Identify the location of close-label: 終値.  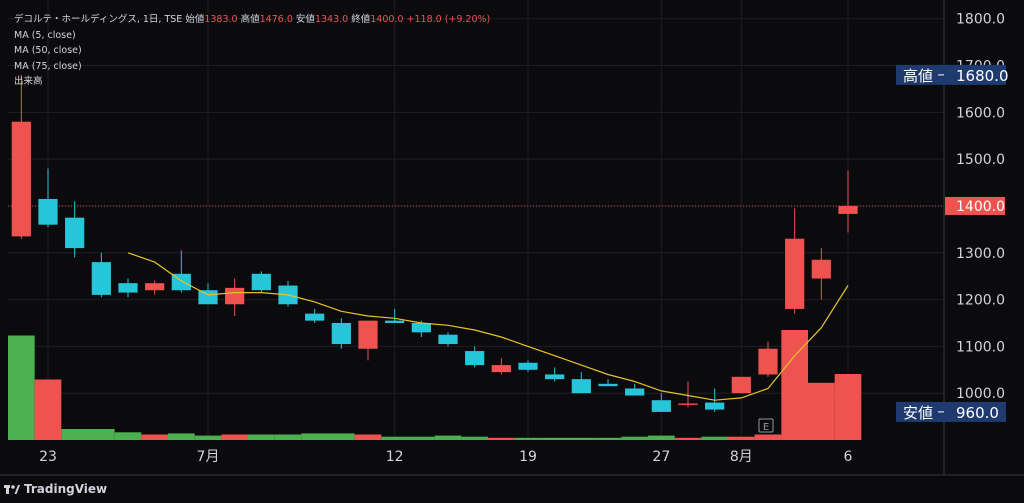
(361, 19).